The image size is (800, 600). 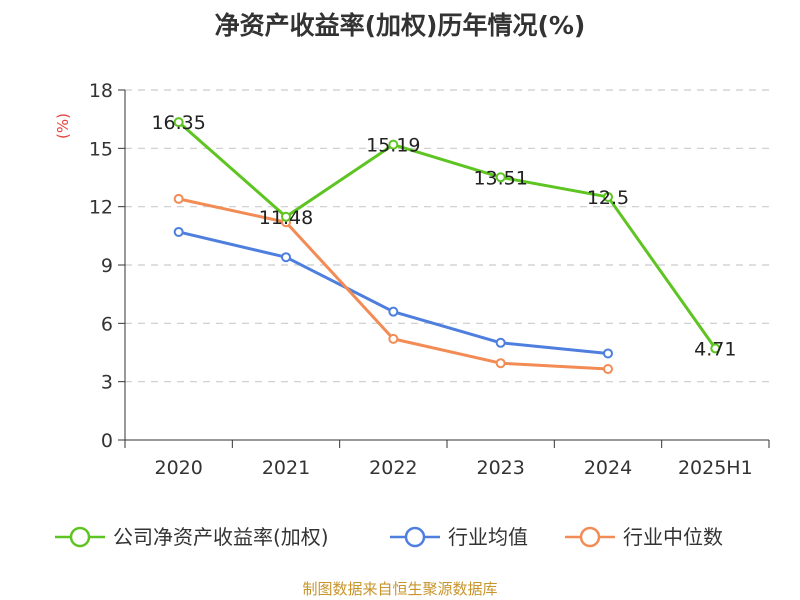 What do you see at coordinates (101, 91) in the screenshot?
I see `y-tick-label: 18` at bounding box center [101, 91].